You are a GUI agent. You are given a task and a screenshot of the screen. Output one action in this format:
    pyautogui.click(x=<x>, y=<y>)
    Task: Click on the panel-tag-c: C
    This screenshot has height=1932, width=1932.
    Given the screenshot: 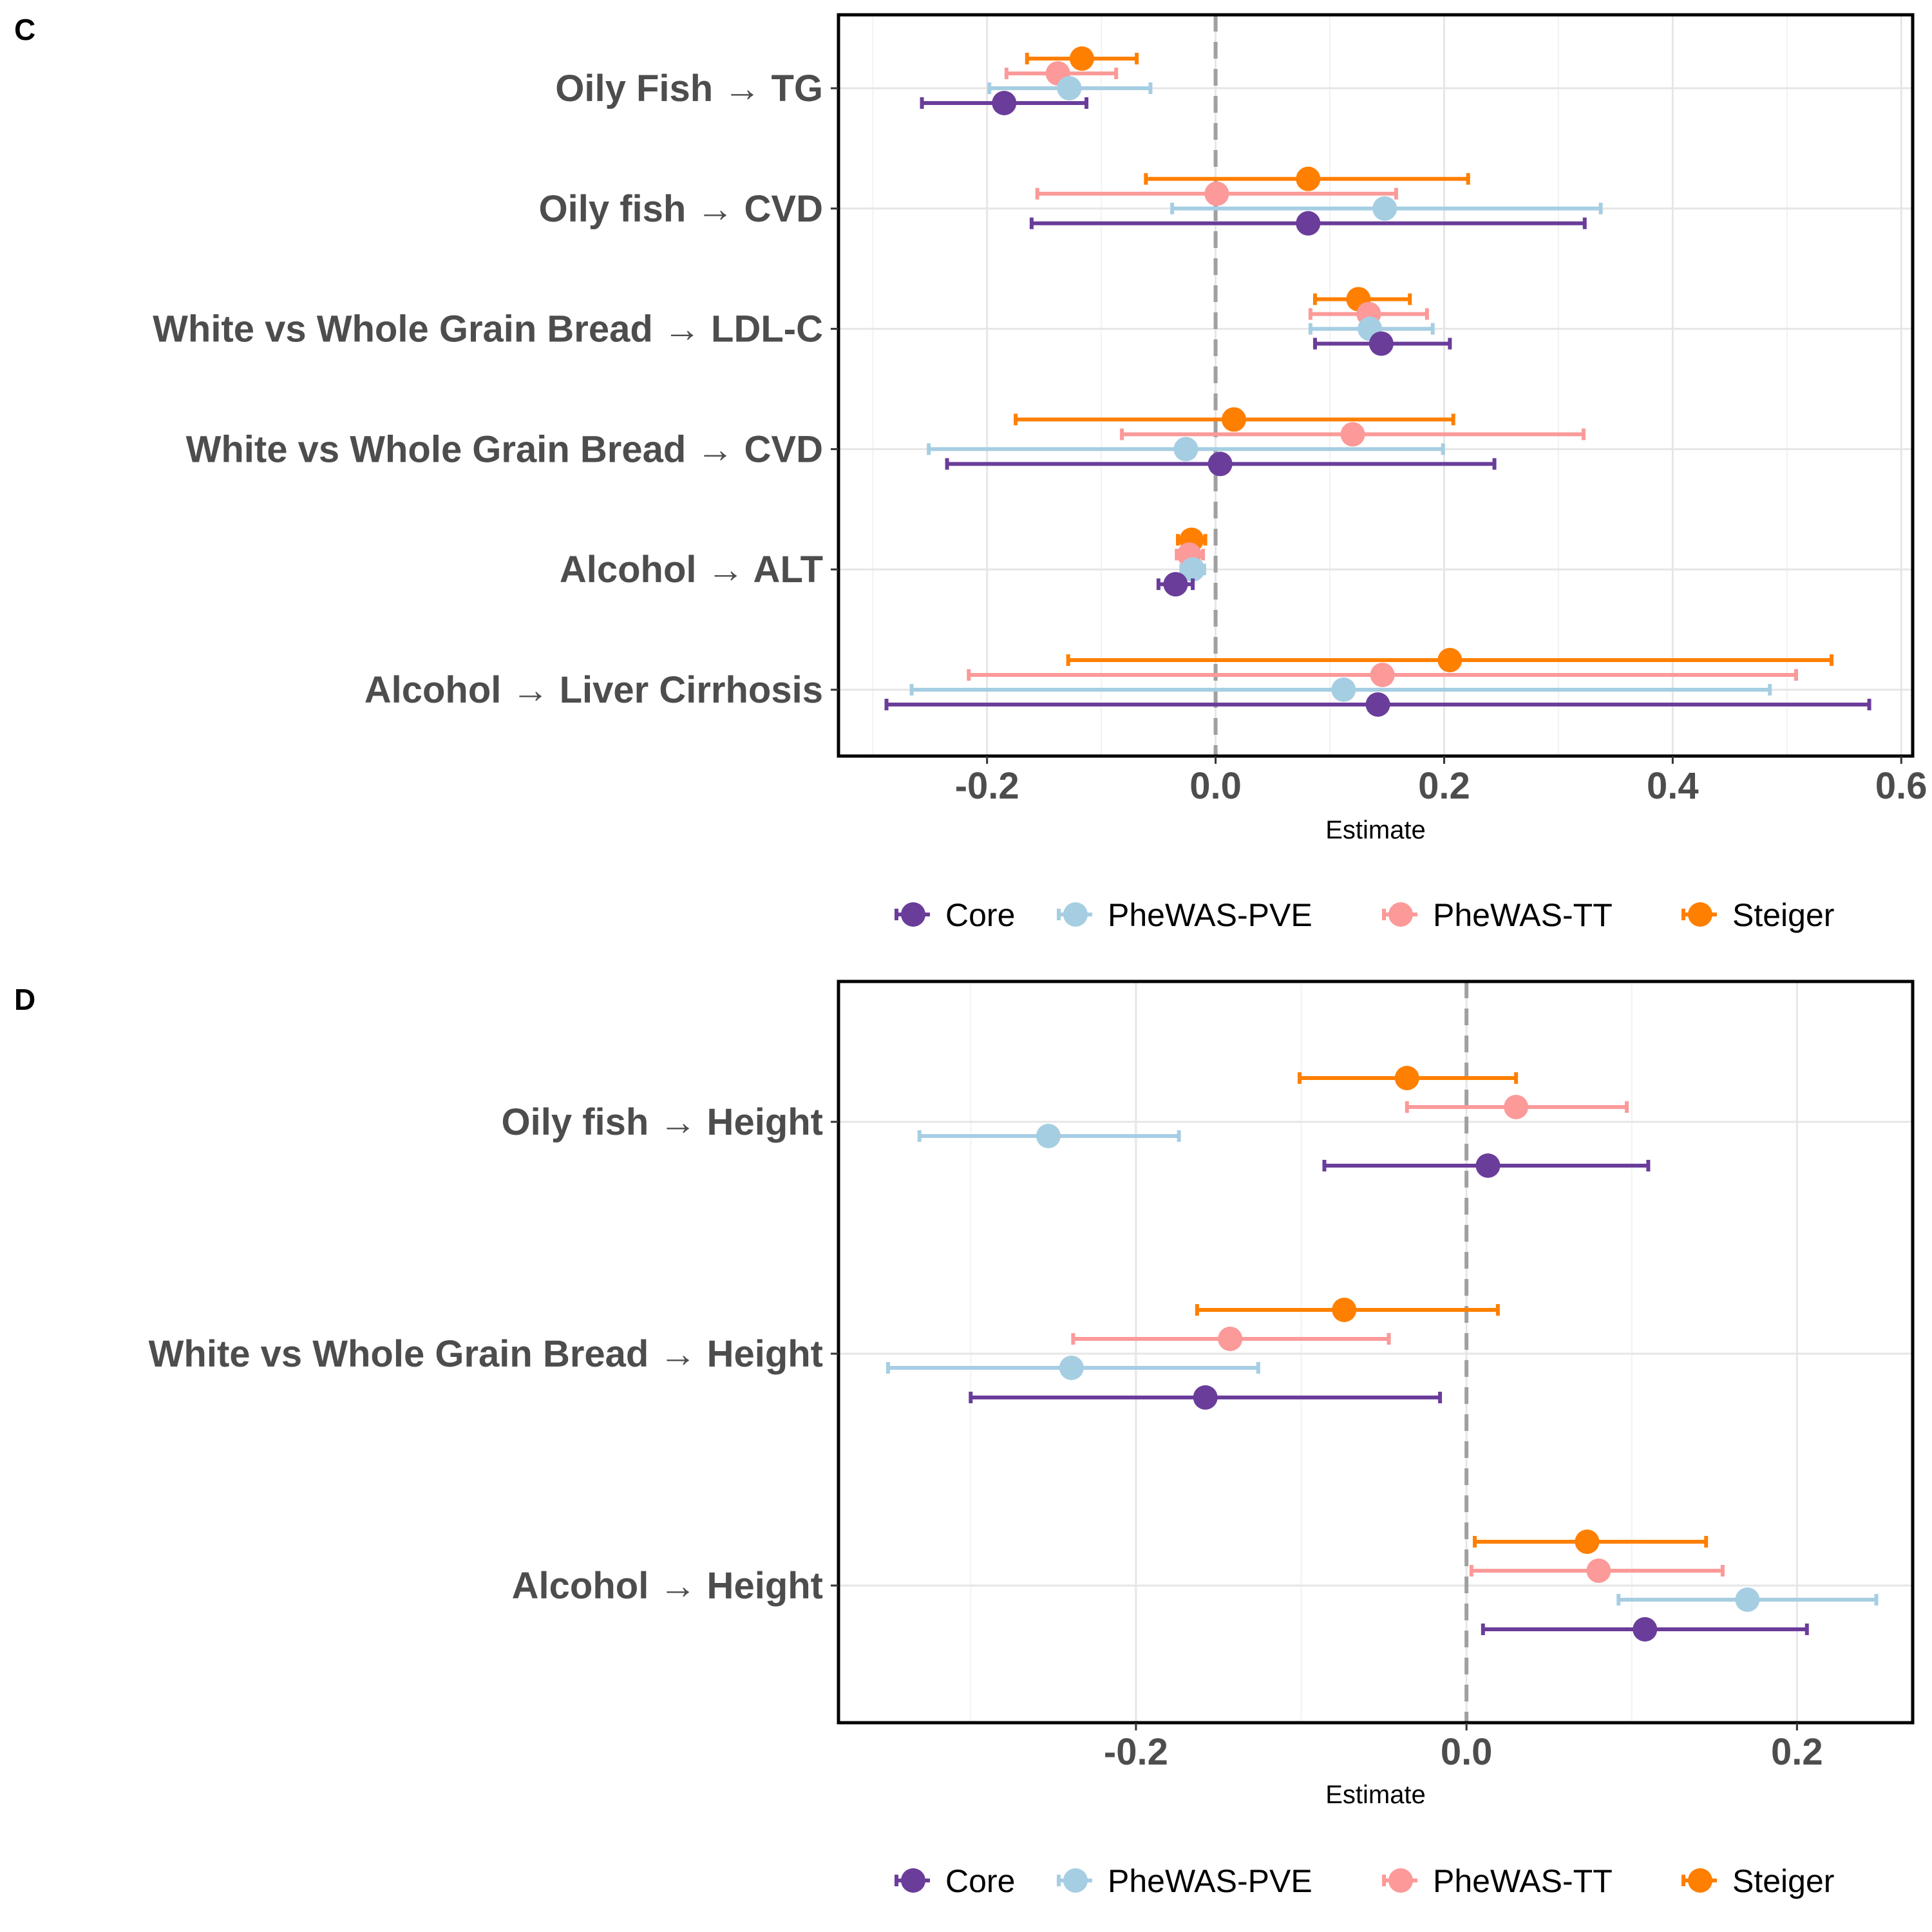 What is the action you would take?
    pyautogui.click(x=24, y=30)
    